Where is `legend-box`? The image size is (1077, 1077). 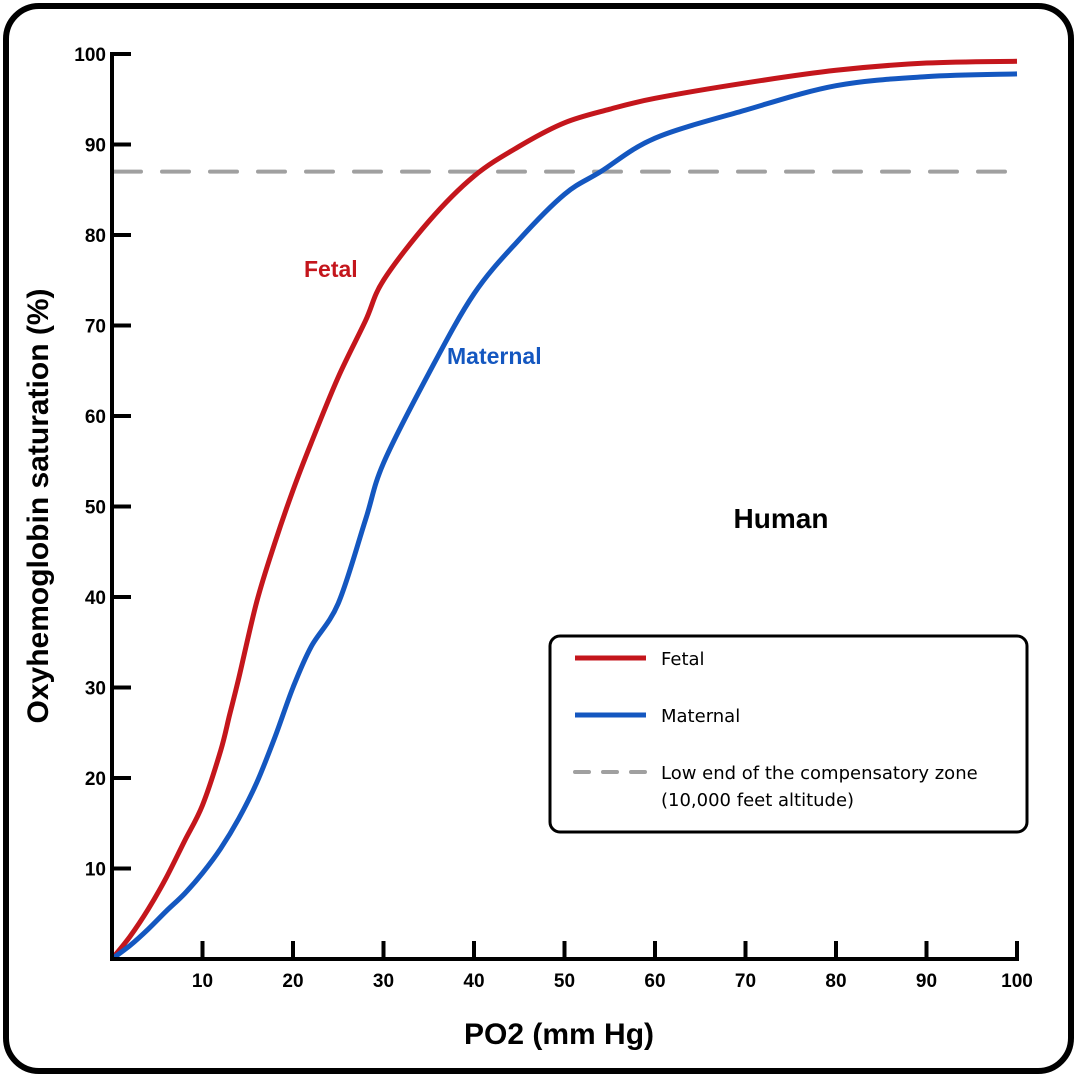 legend-box is located at coordinates (788, 734).